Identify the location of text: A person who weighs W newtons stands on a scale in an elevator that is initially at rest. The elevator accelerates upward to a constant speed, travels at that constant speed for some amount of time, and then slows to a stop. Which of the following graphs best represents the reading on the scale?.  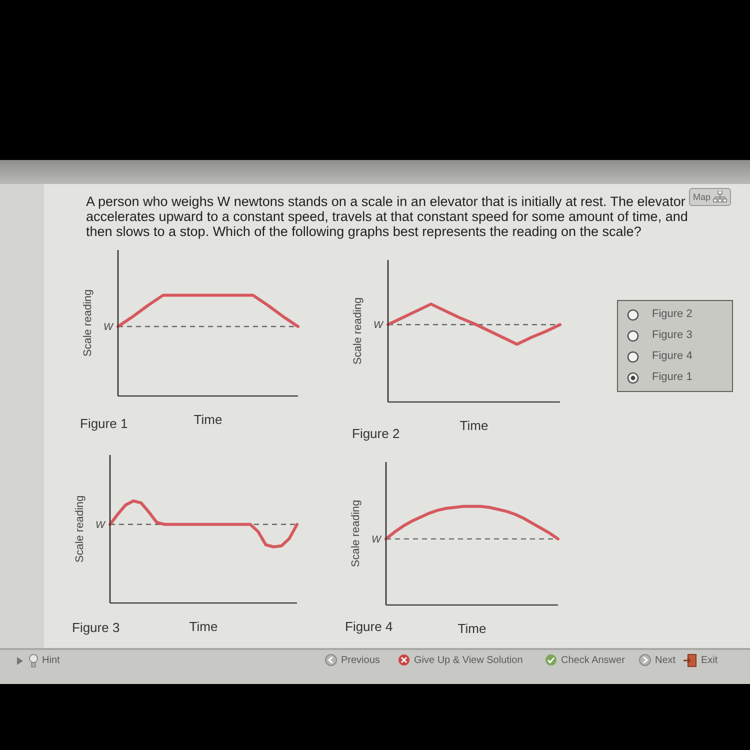
(387, 216).